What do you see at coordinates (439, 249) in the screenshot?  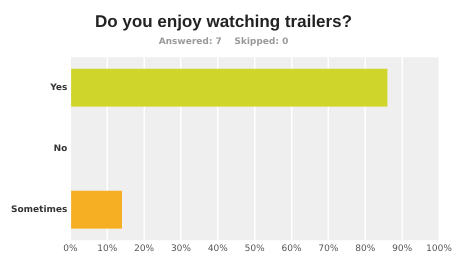 I see `x-tick-label: 100%` at bounding box center [439, 249].